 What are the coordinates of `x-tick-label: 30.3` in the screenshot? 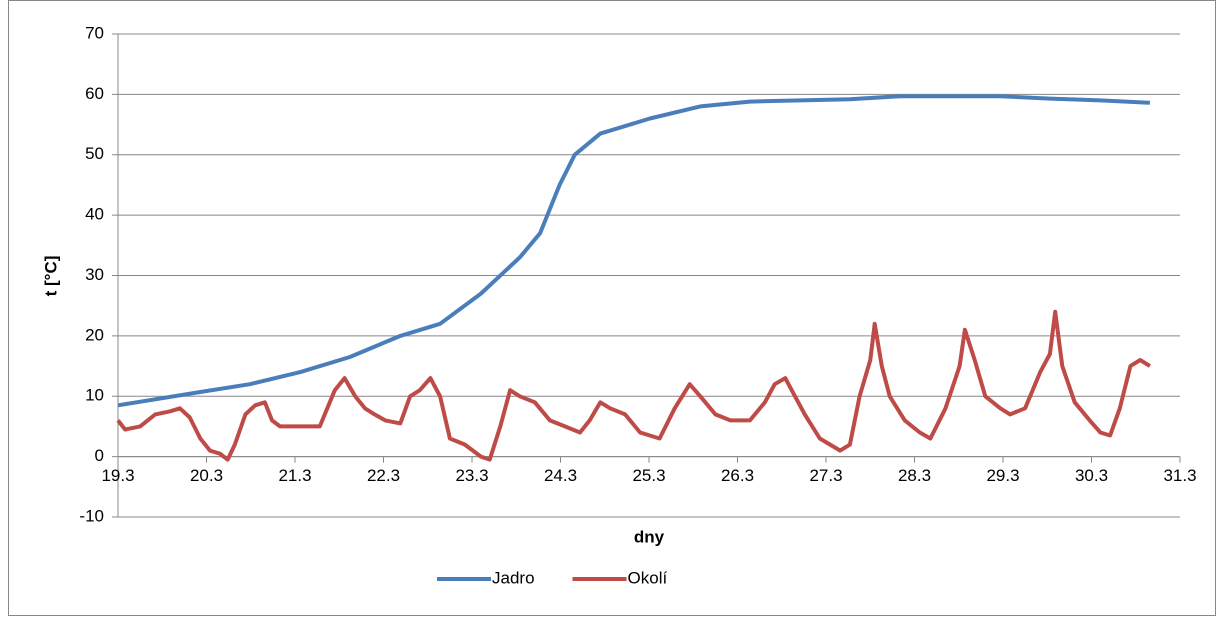 It's located at (1091, 475).